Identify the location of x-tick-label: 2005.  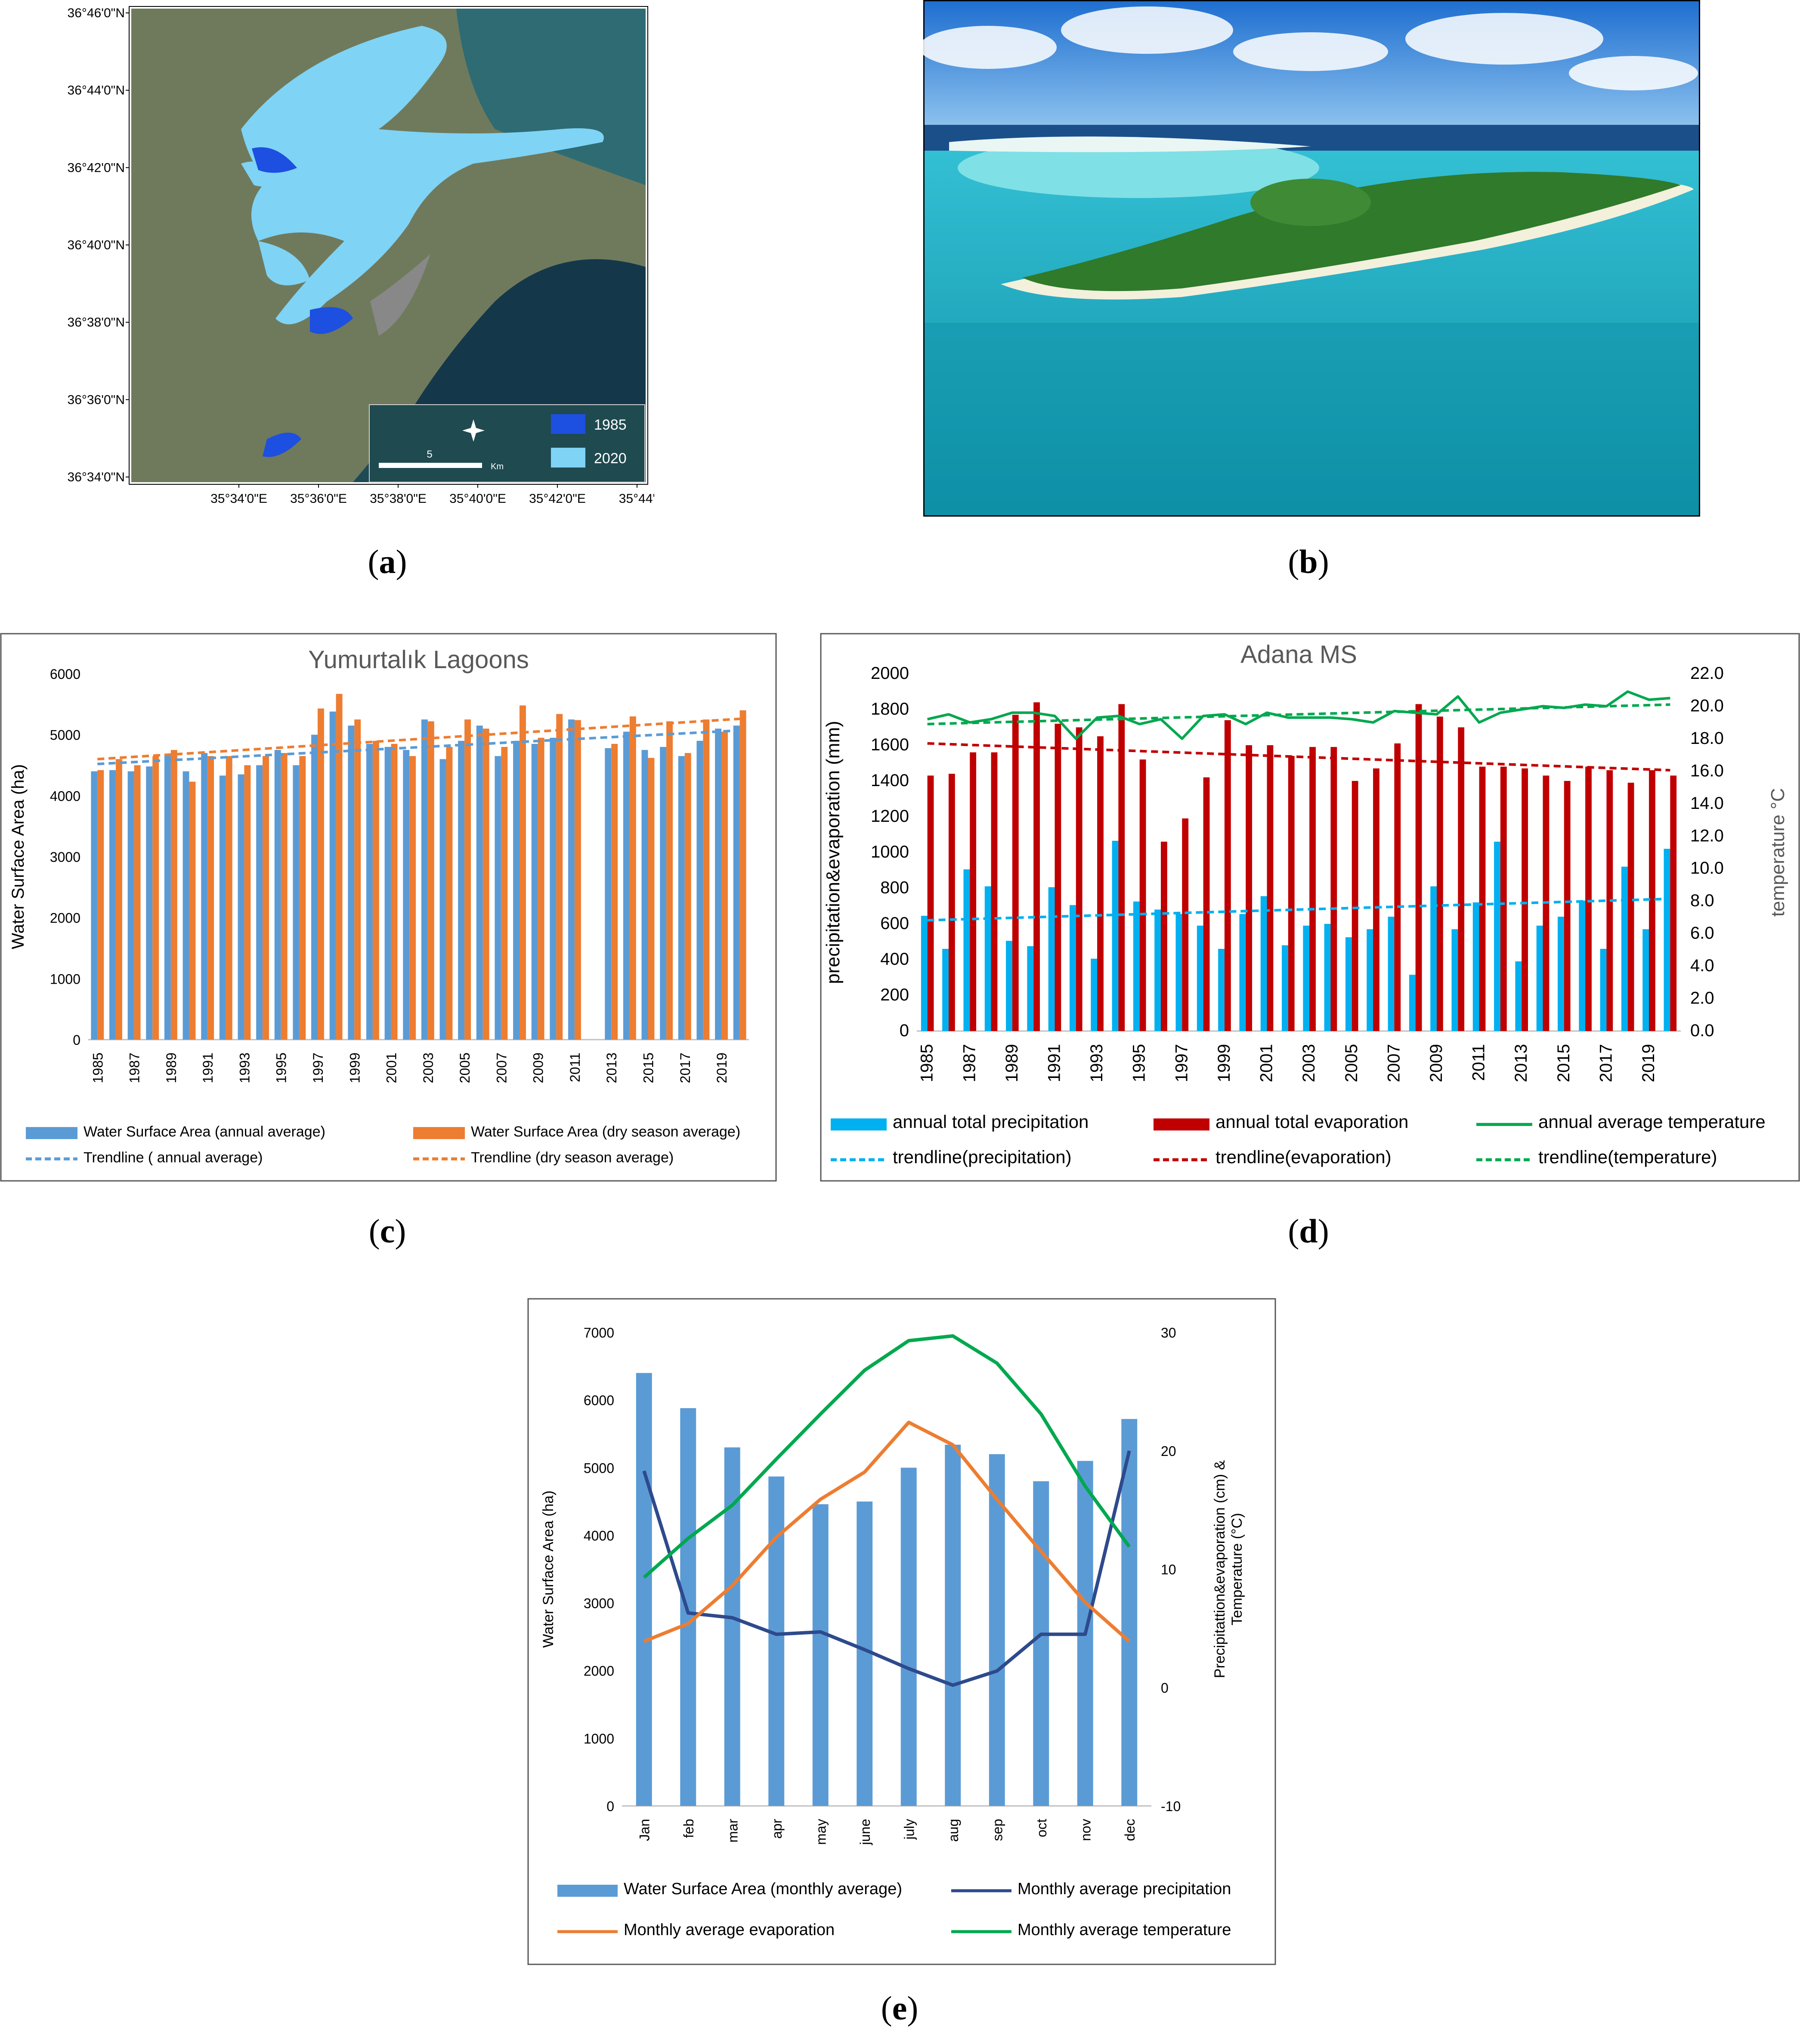
(465, 1068).